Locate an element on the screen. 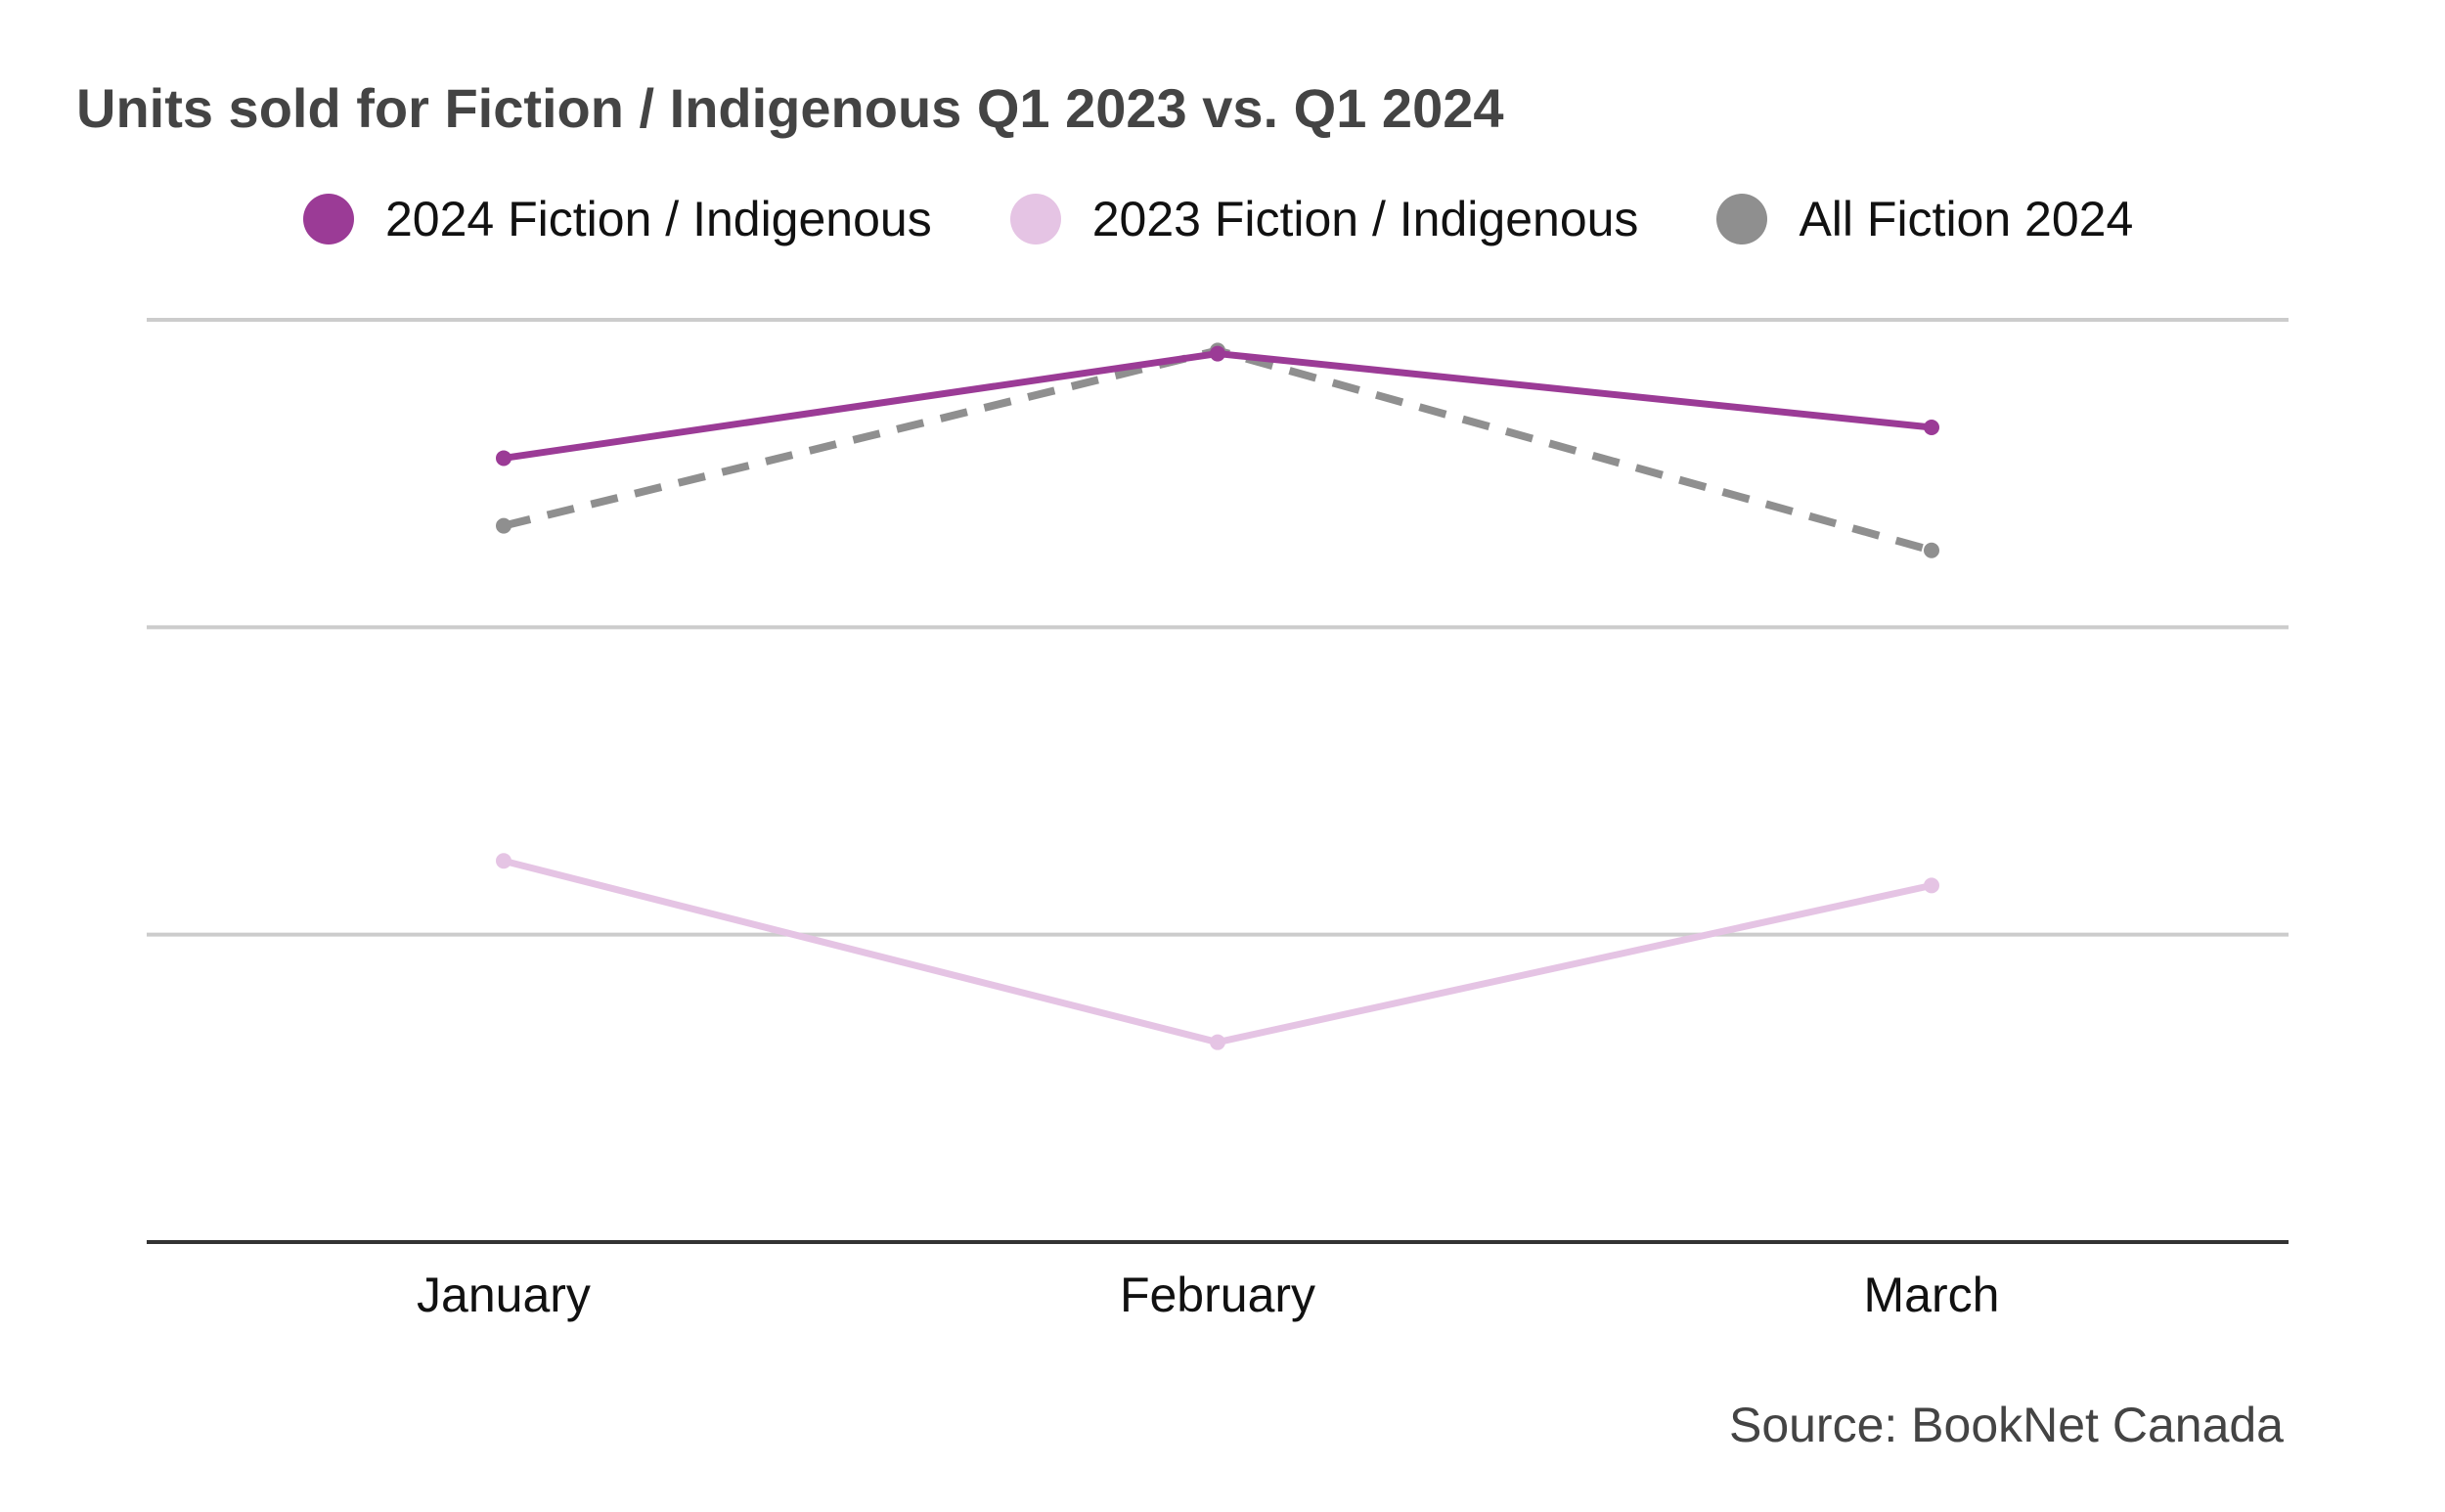 Image resolution: width=2445 pixels, height=1512 pixels. legend-item-2024-indigenous: 2024 Fiction / Indigenous is located at coordinates (617, 219).